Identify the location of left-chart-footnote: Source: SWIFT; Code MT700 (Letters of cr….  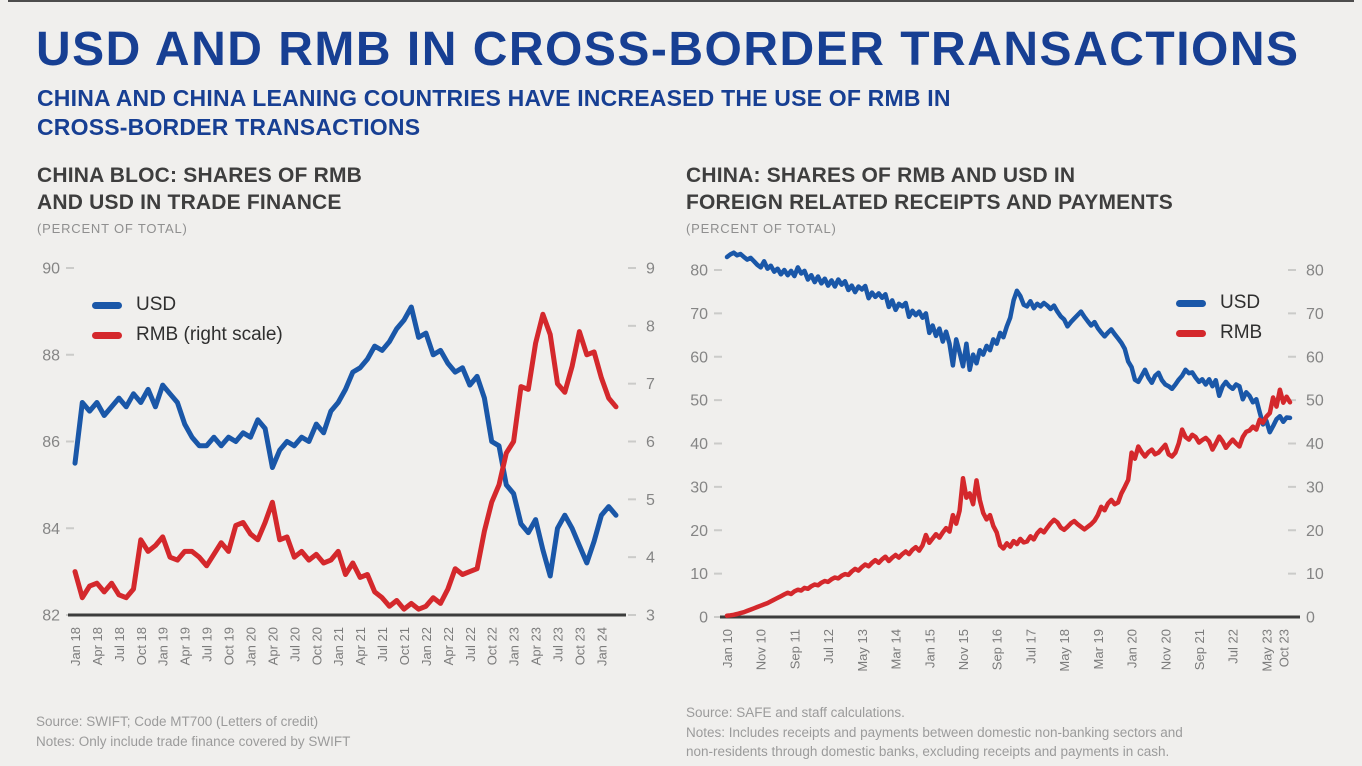
(193, 731).